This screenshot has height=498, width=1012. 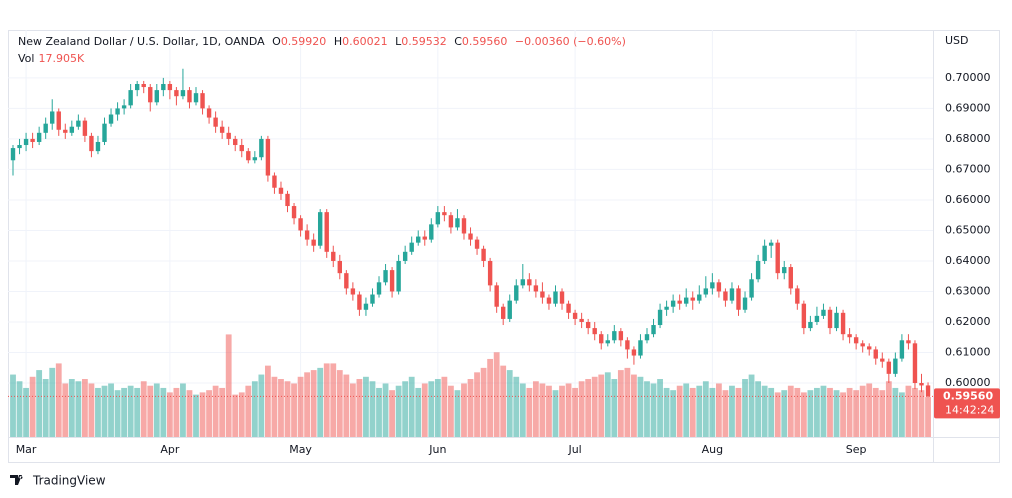 I want to click on high-value: 0.60021, so click(x=365, y=41).